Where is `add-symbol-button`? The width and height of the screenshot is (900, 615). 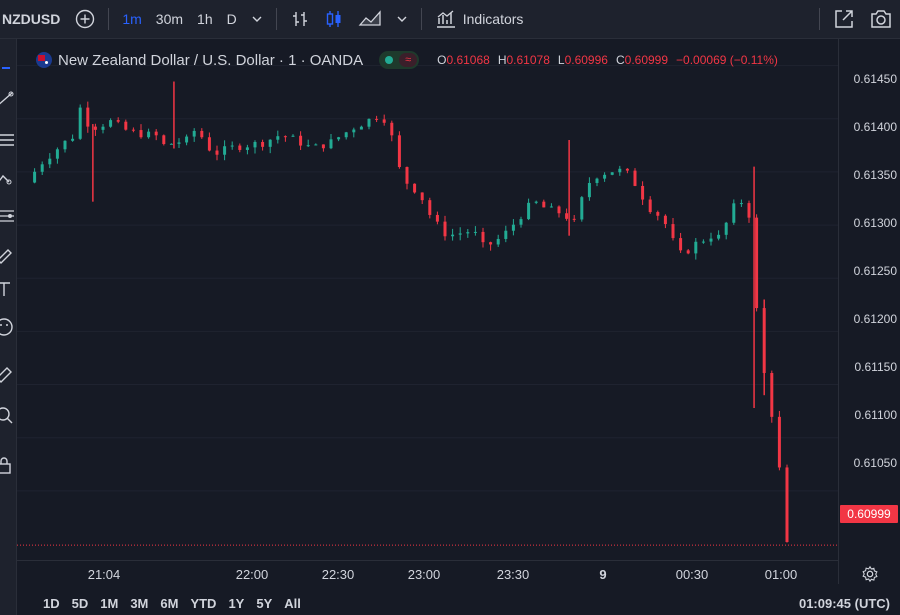
add-symbol-button is located at coordinates (85, 19).